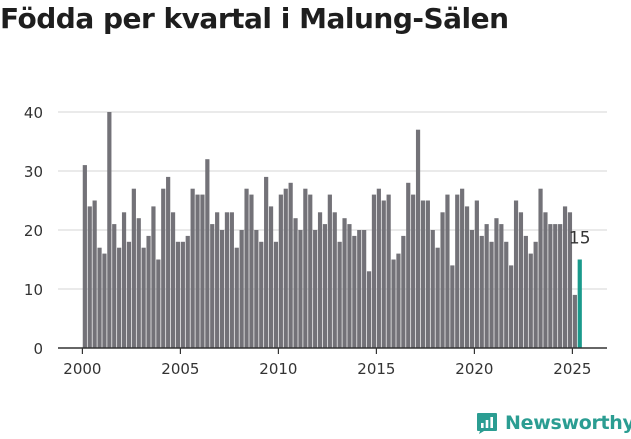 The width and height of the screenshot is (631, 439). What do you see at coordinates (82, 369) in the screenshot?
I see `x-tick-label-2000: 2000` at bounding box center [82, 369].